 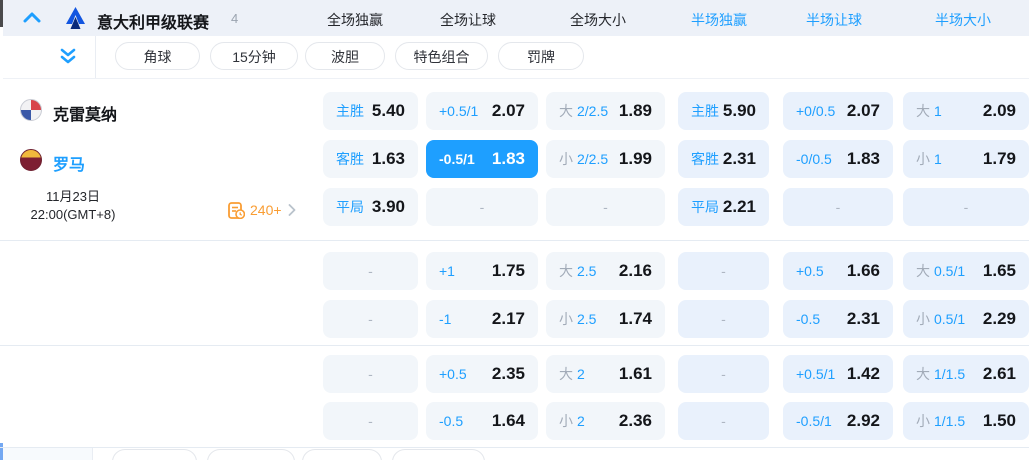 What do you see at coordinates (157, 56) in the screenshot?
I see `filter-corners: 角球` at bounding box center [157, 56].